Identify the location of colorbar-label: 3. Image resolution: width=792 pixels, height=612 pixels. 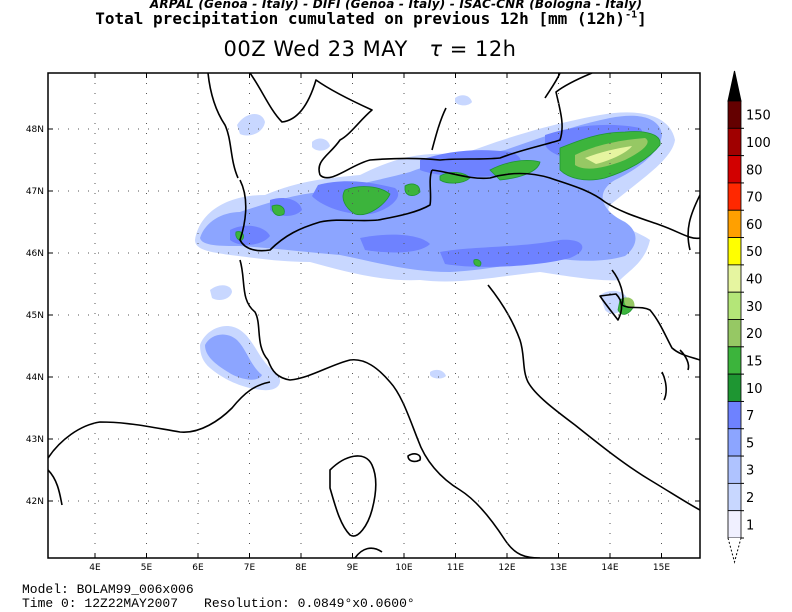
(750, 471).